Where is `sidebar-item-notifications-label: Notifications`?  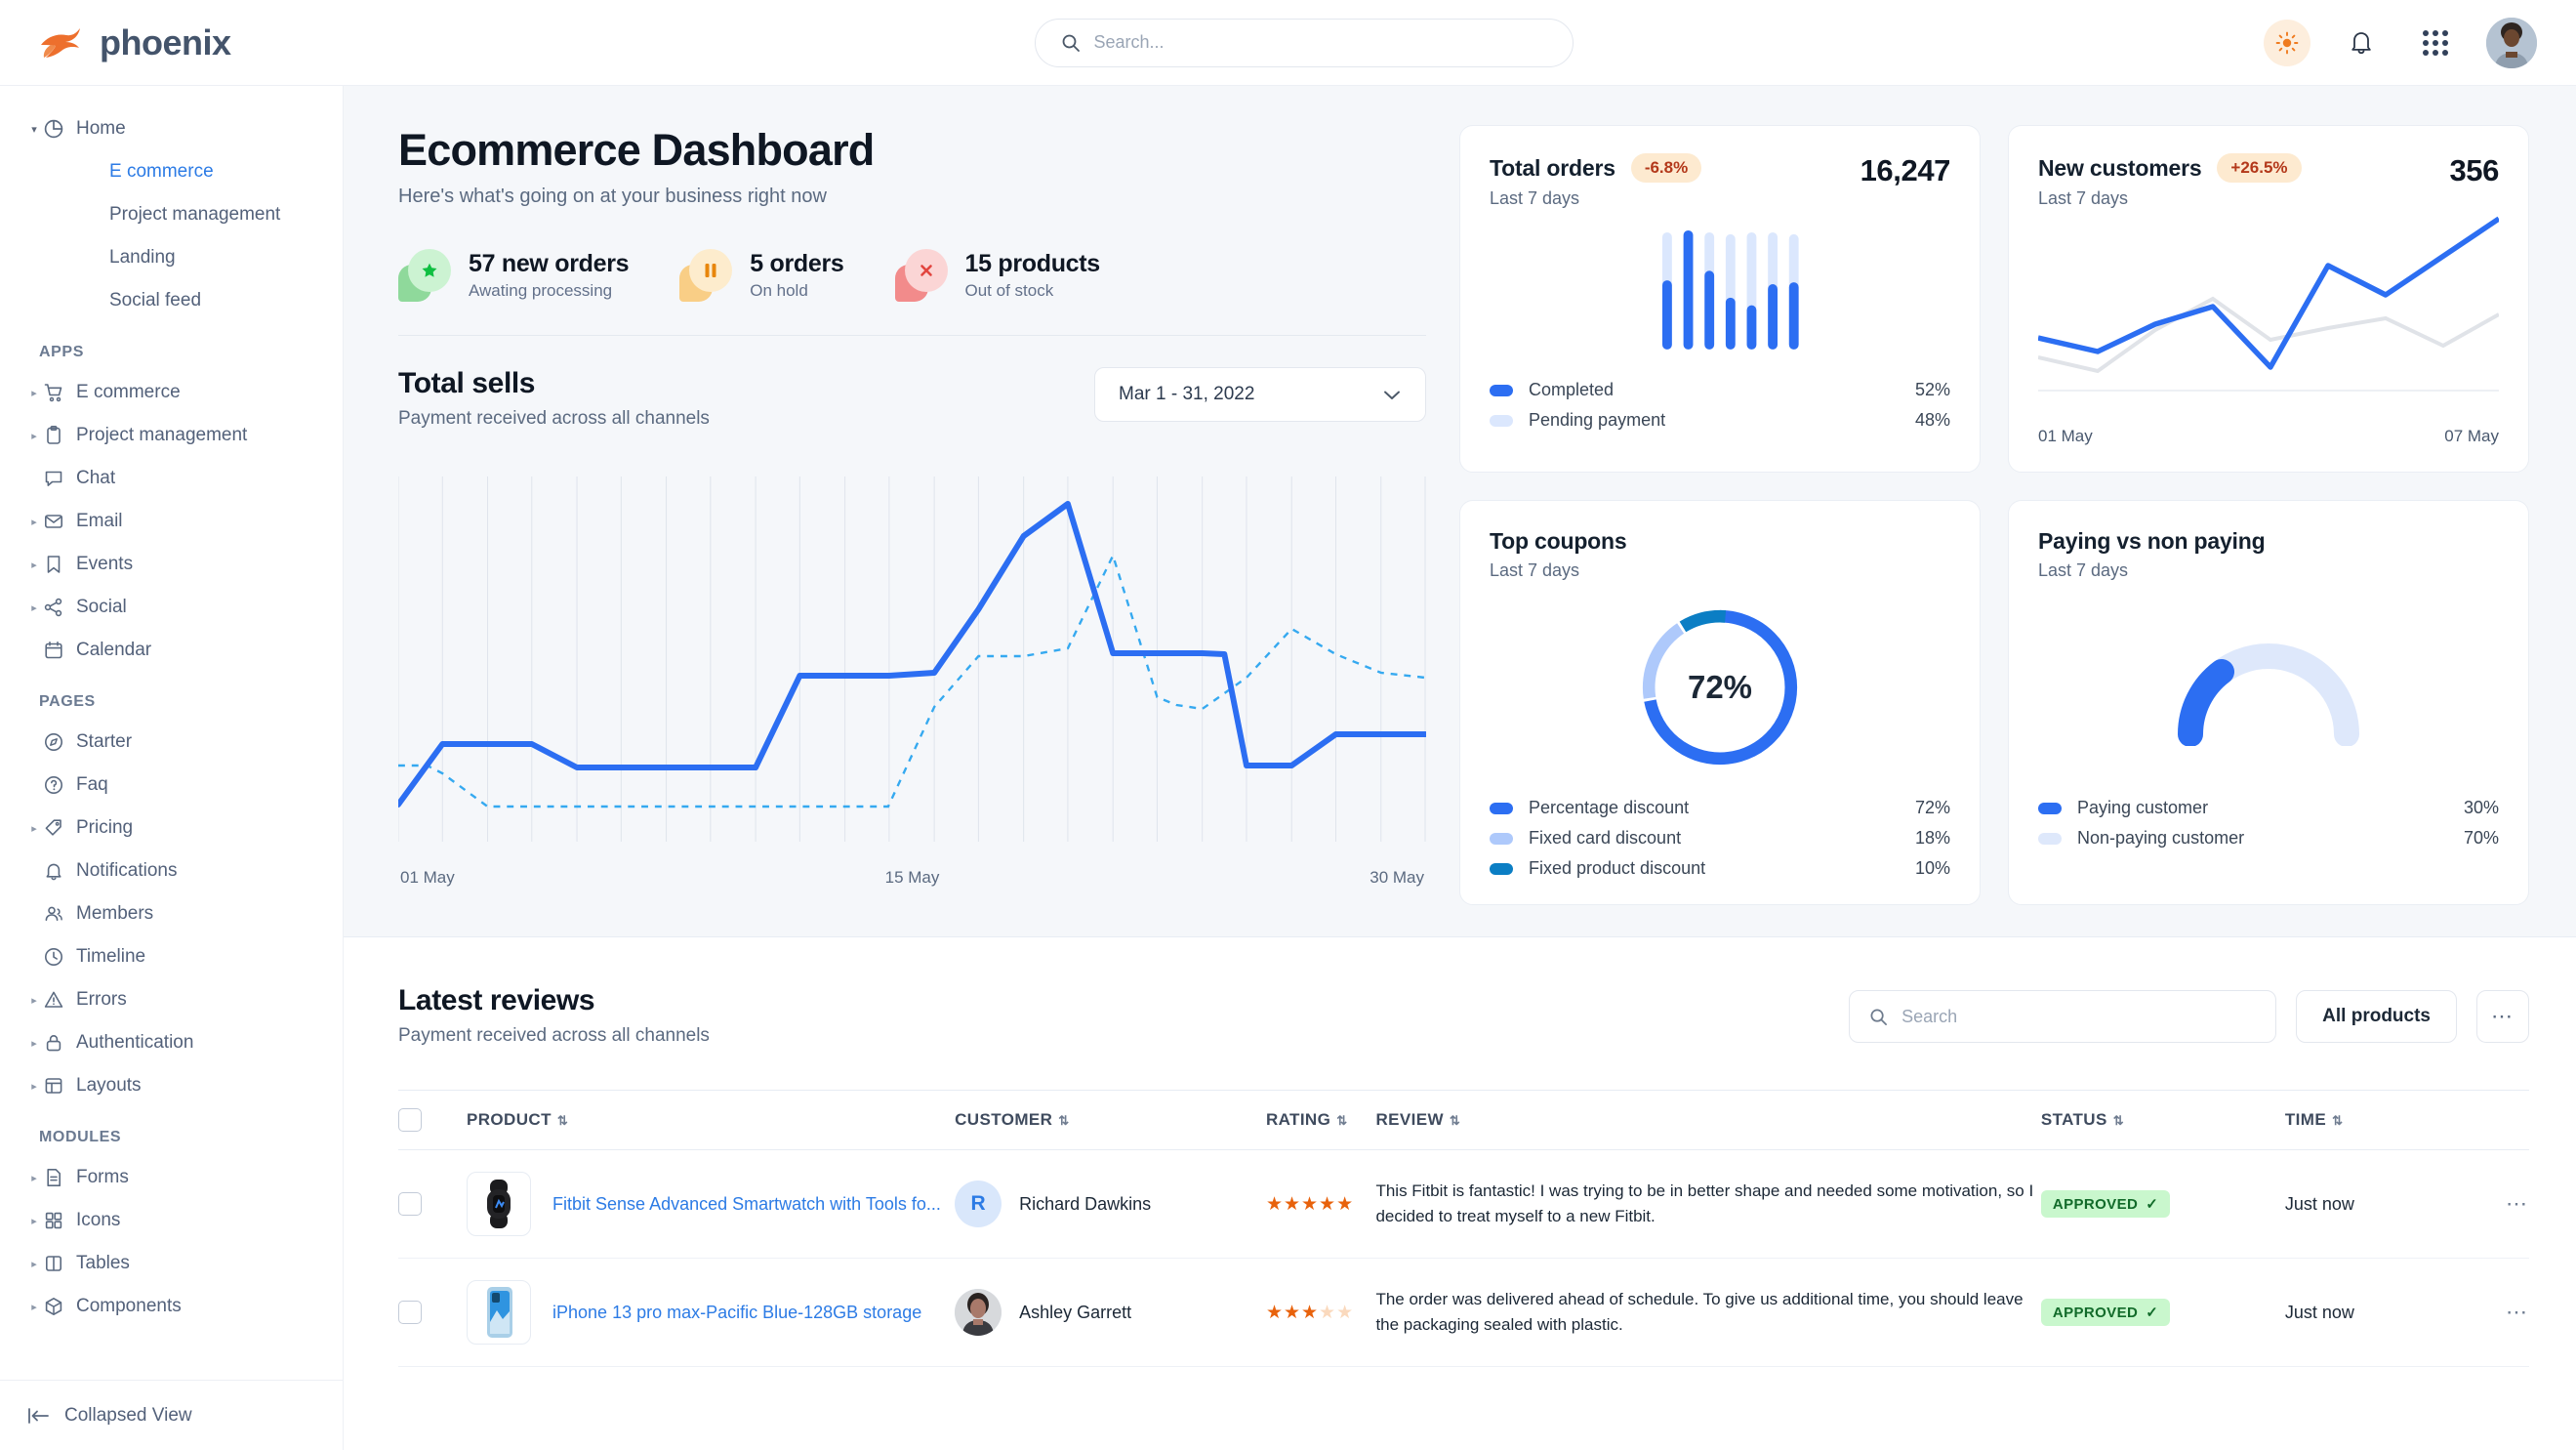
sidebar-item-notifications-label: Notifications is located at coordinates (127, 870).